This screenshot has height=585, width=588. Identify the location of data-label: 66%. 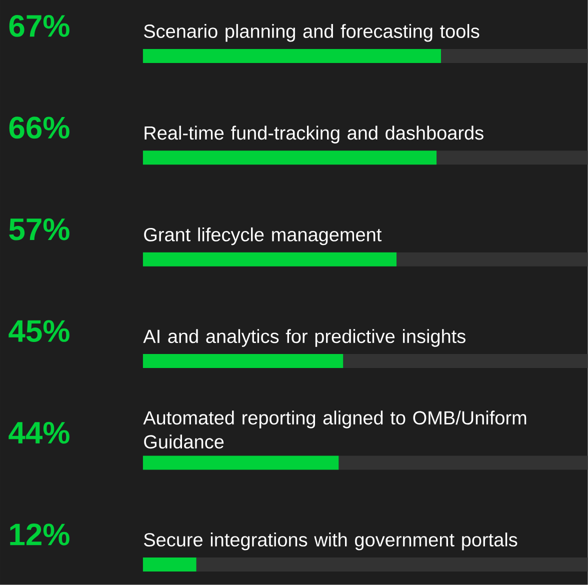
(39, 127).